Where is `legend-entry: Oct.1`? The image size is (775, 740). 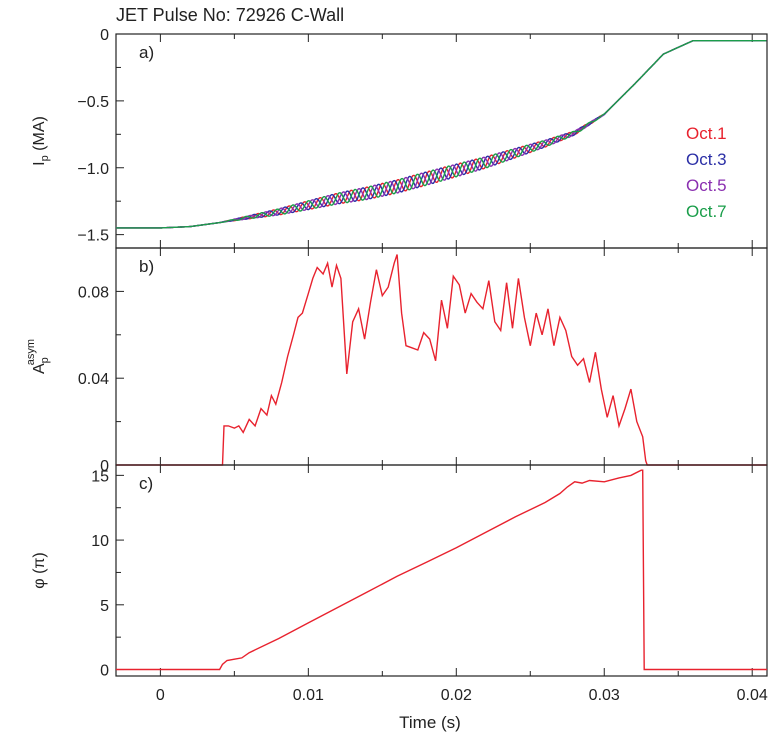
legend-entry: Oct.1 is located at coordinates (706, 133).